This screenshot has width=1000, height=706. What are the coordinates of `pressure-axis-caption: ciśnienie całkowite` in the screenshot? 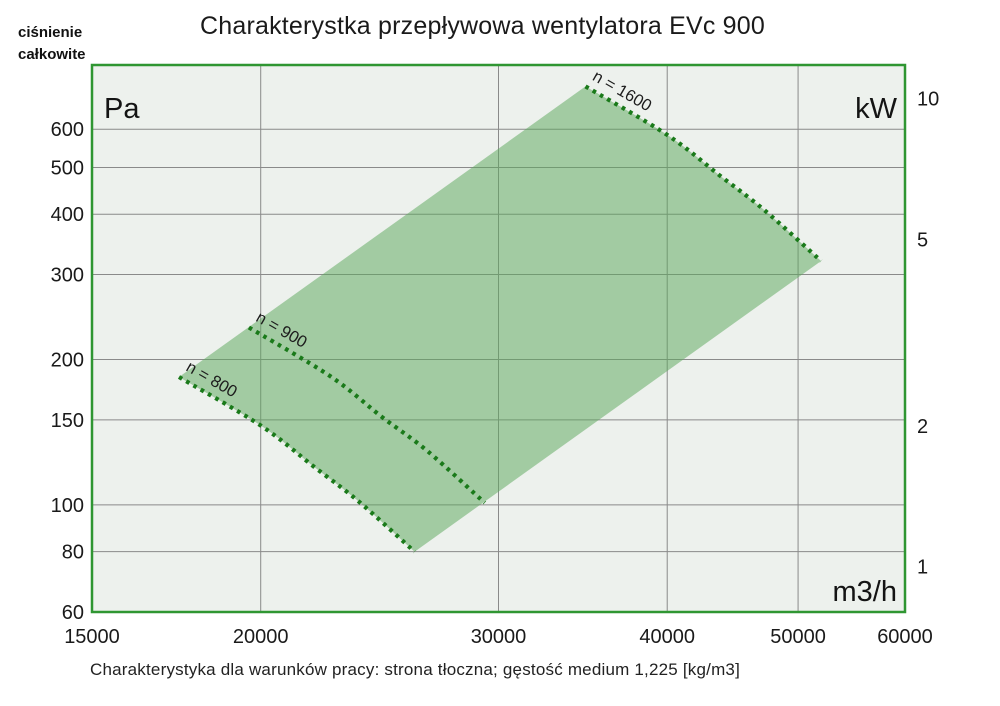 It's located at (52, 44).